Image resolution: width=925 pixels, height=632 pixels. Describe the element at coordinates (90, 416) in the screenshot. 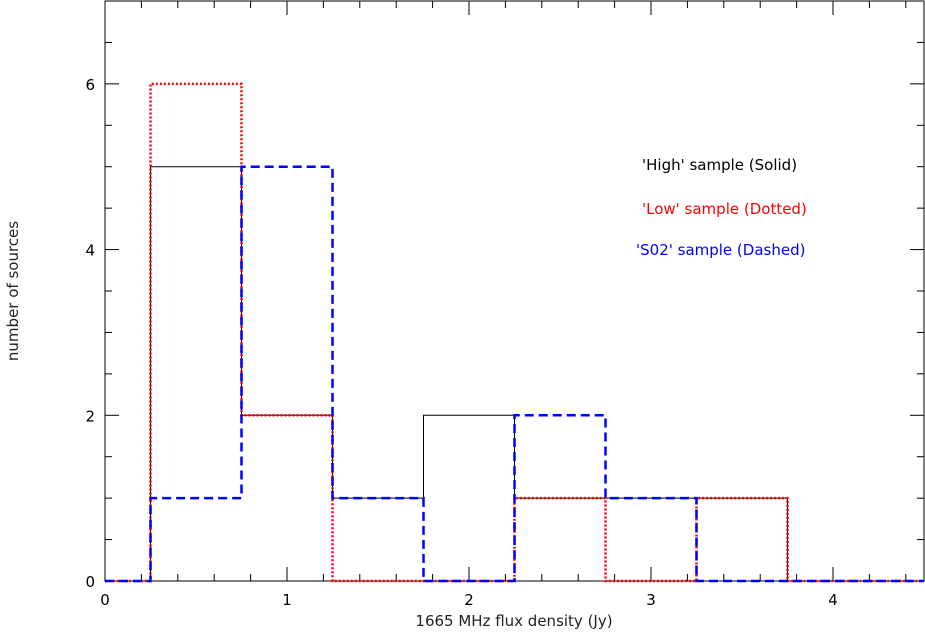

I see `y-tick-label: 2` at that location.